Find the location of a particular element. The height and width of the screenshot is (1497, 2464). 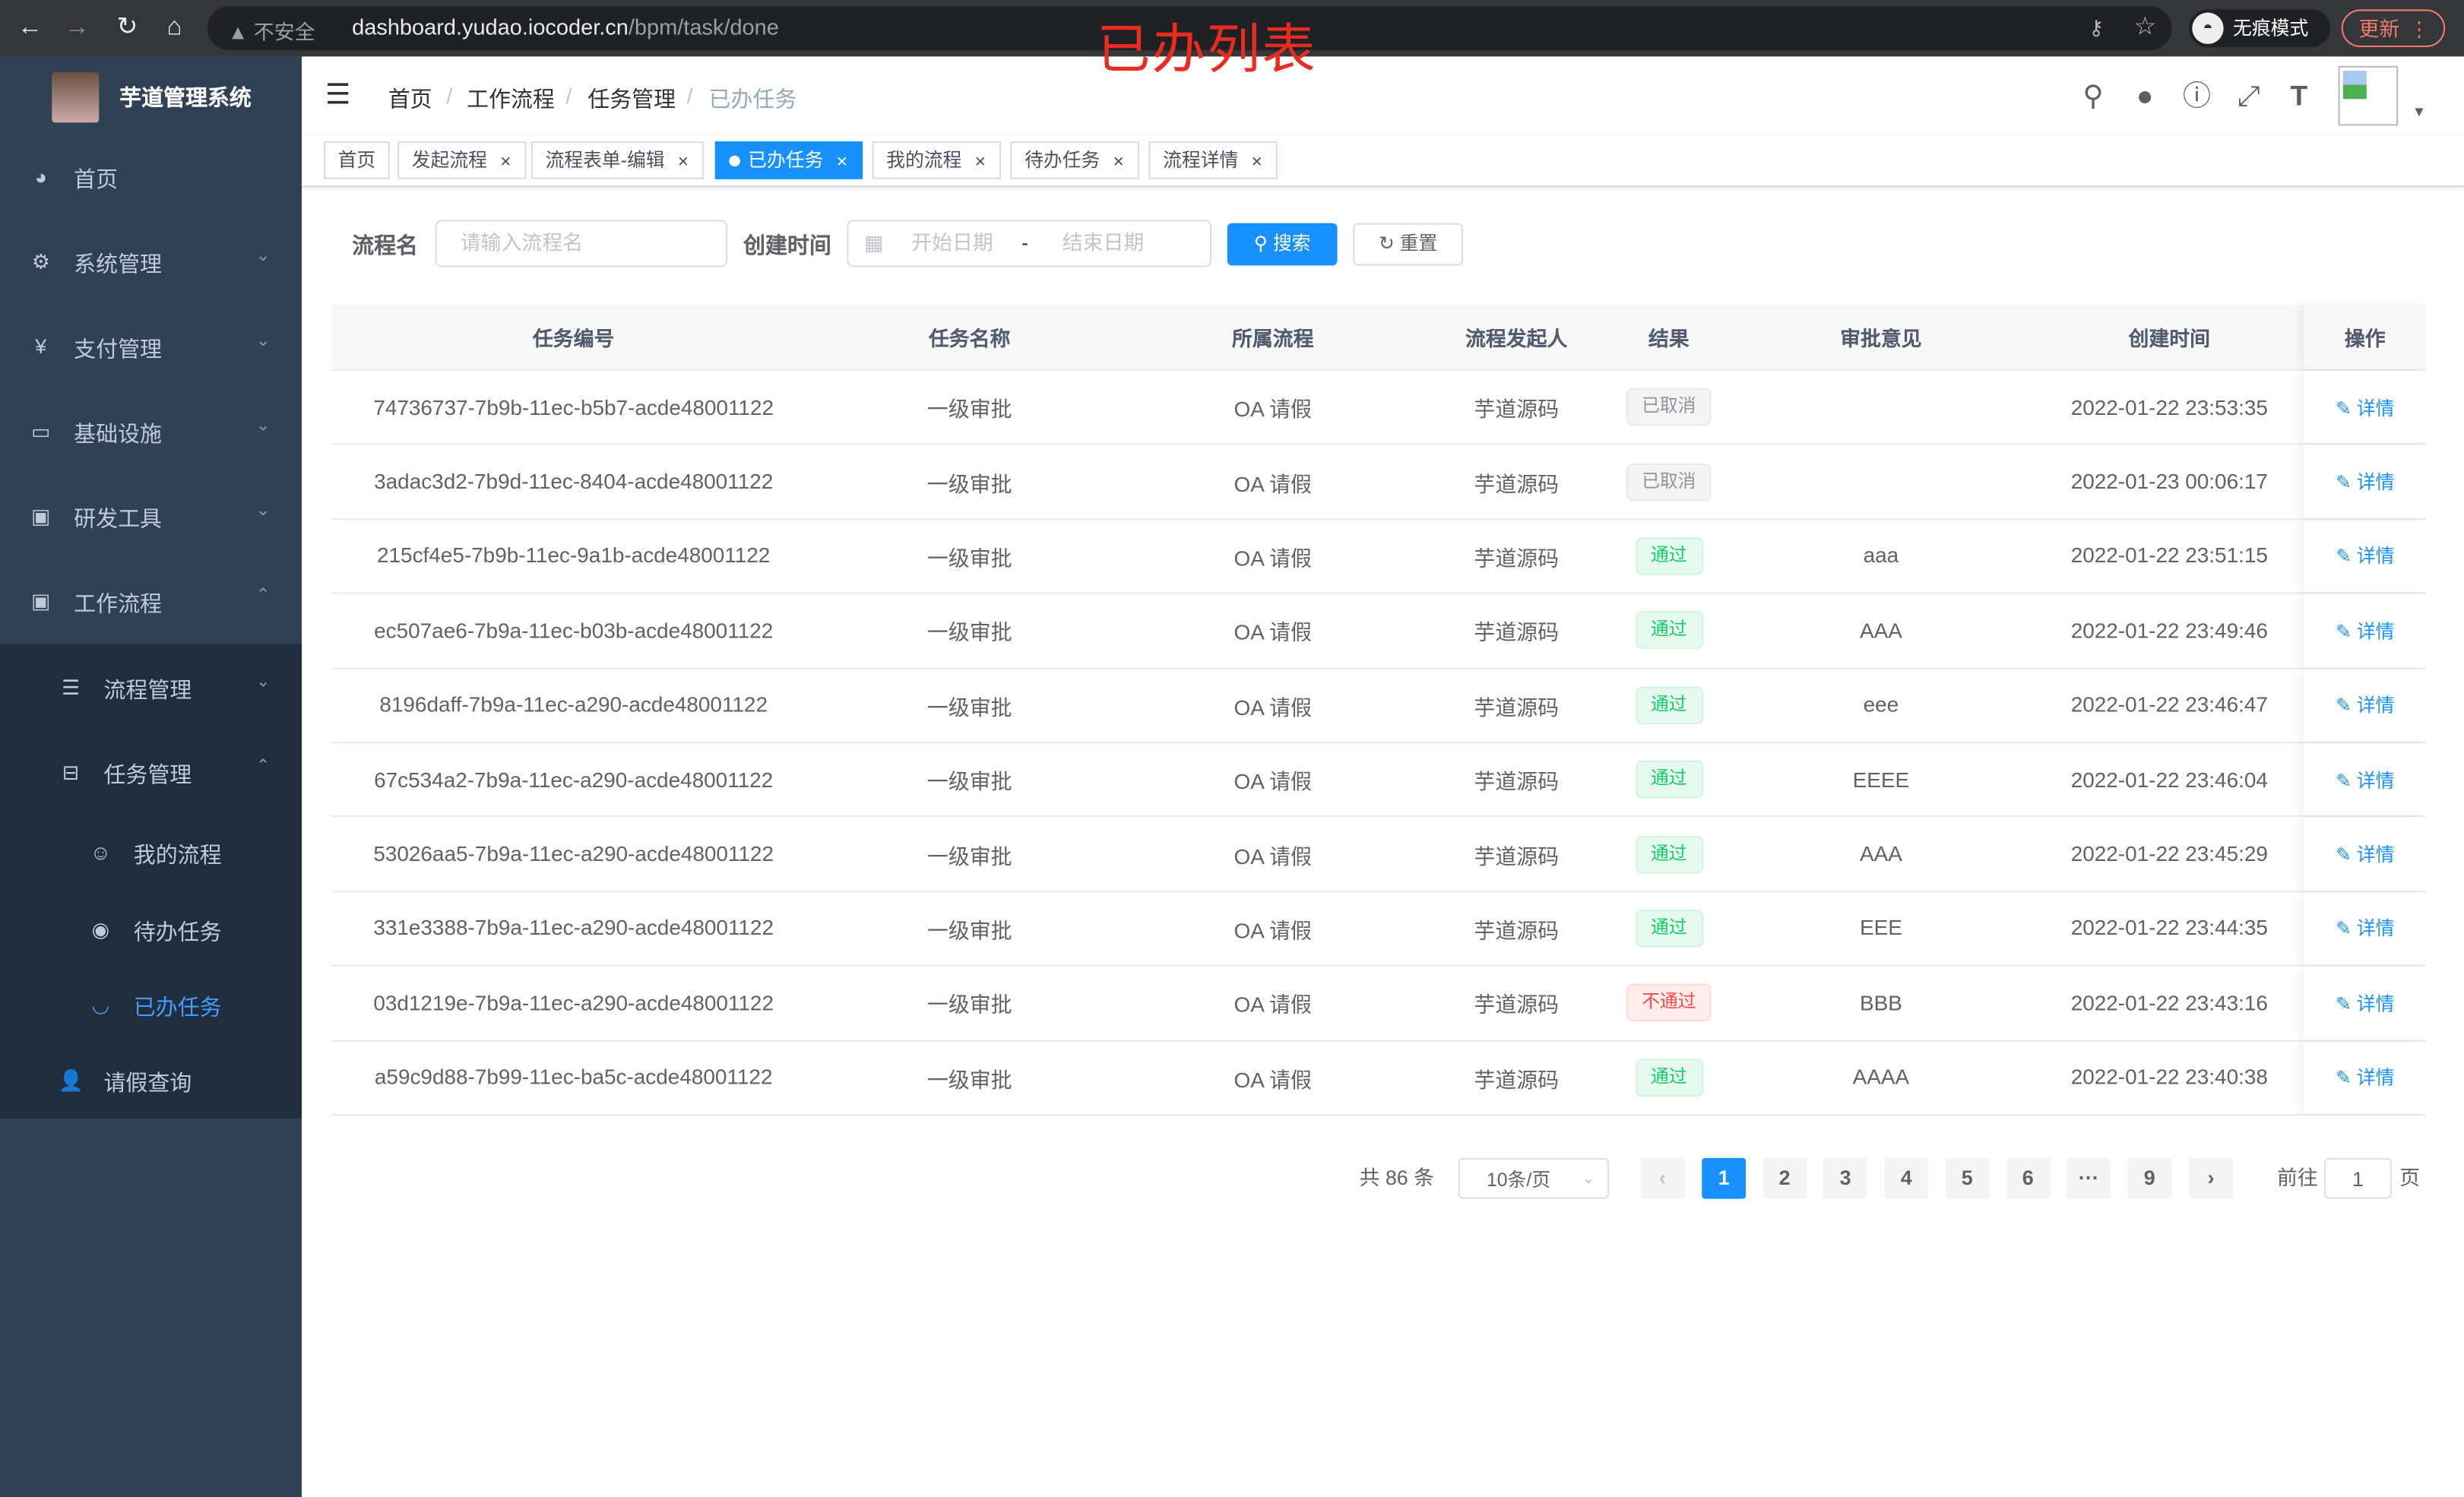

forward-icon: → is located at coordinates (77, 28).